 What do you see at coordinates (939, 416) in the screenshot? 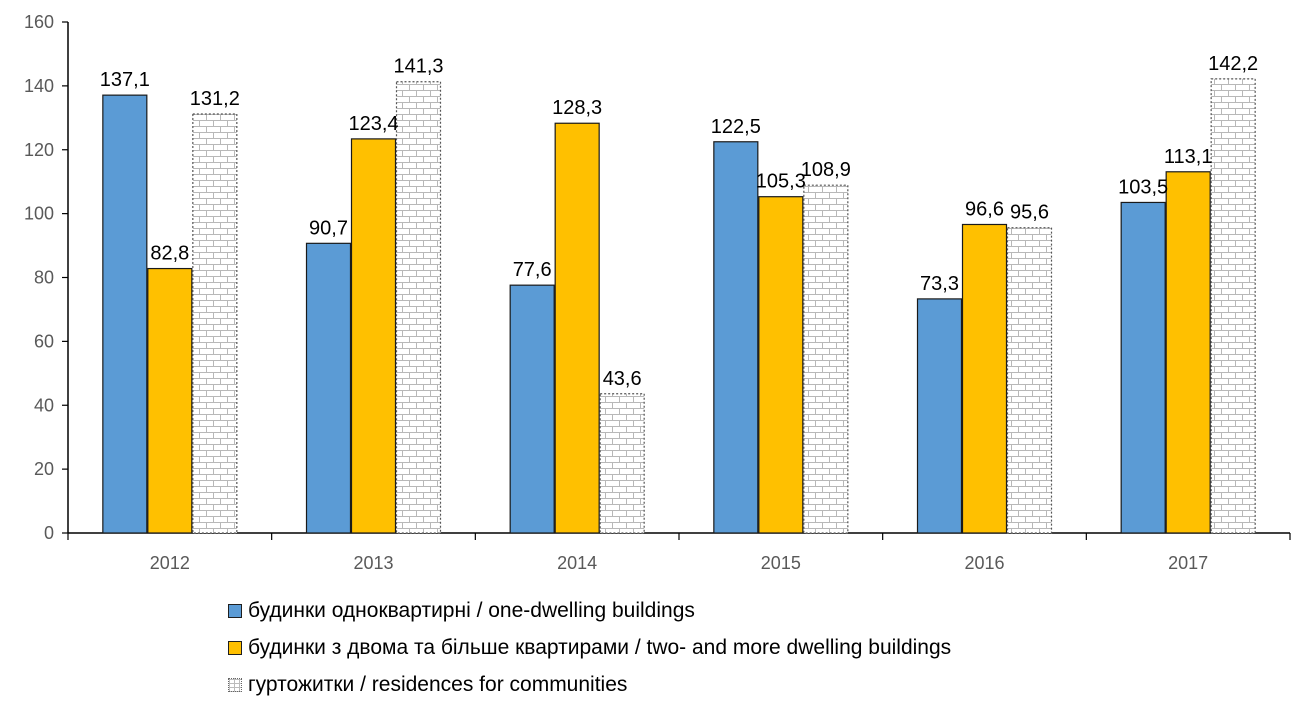
I see `bar-series-0-2016` at bounding box center [939, 416].